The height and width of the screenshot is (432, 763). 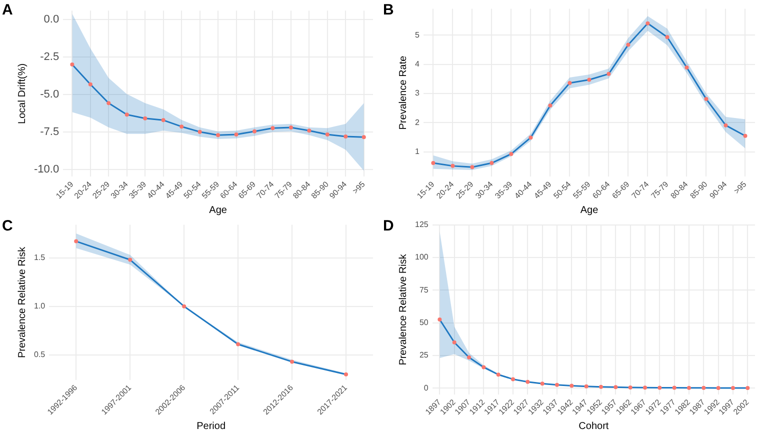 I want to click on y-tick-label: 0, so click(x=426, y=387).